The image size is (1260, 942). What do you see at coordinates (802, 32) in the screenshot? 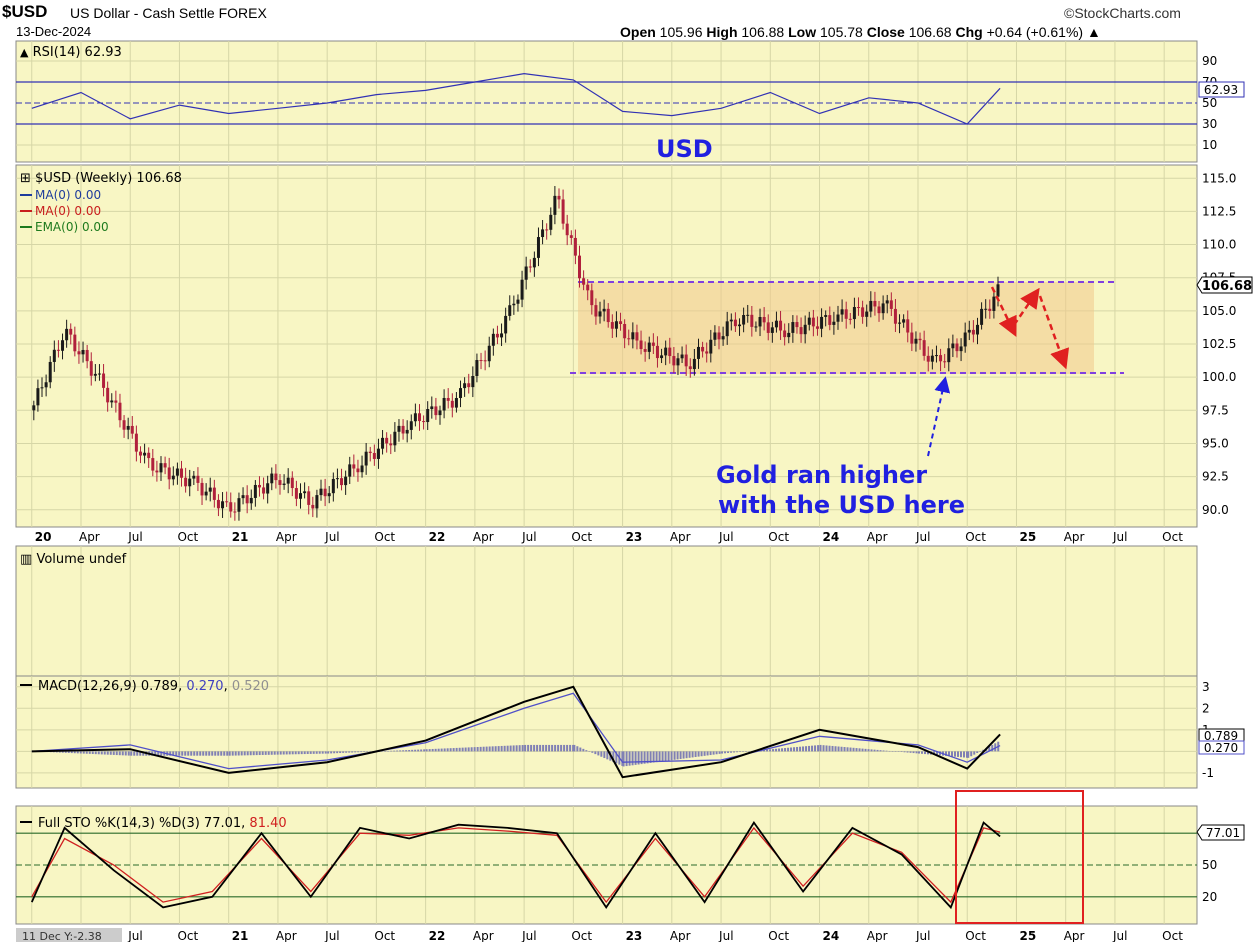
I see `low-label: Low` at bounding box center [802, 32].